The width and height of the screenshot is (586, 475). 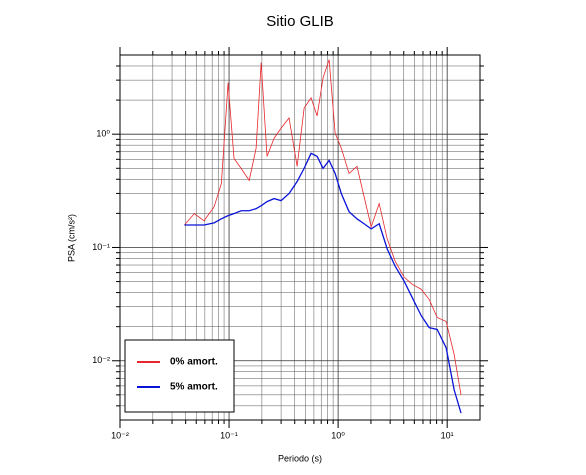 I want to click on y-tick-label: 10⁻¹, so click(x=101, y=247).